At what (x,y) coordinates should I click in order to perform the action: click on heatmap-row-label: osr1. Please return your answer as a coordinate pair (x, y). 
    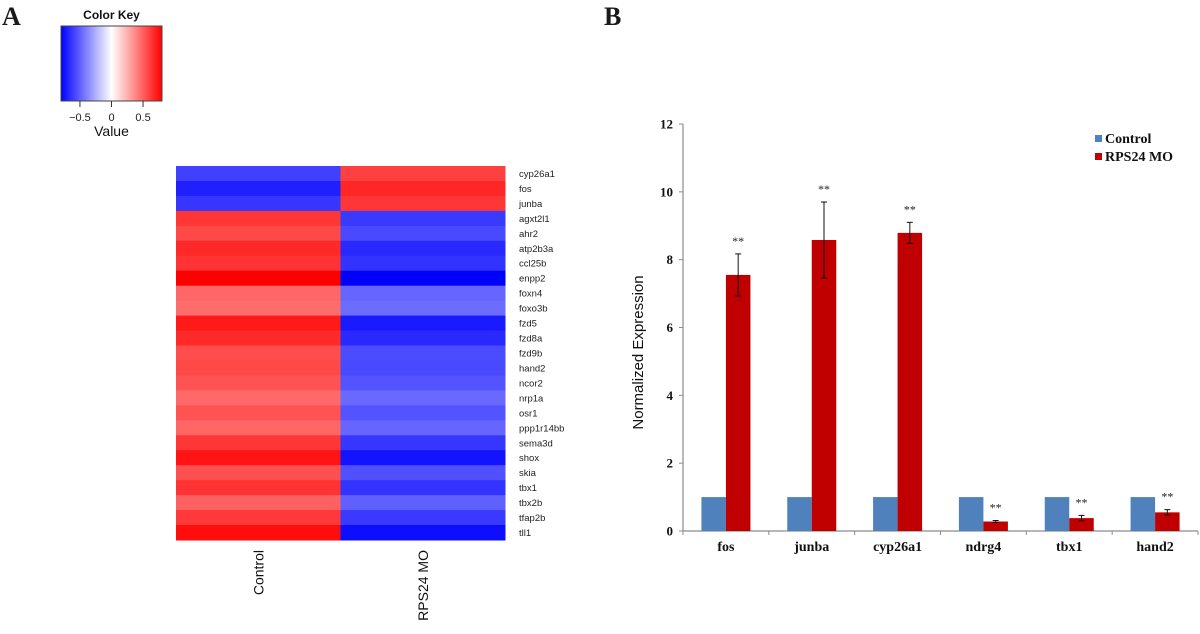
    Looking at the image, I should click on (528, 413).